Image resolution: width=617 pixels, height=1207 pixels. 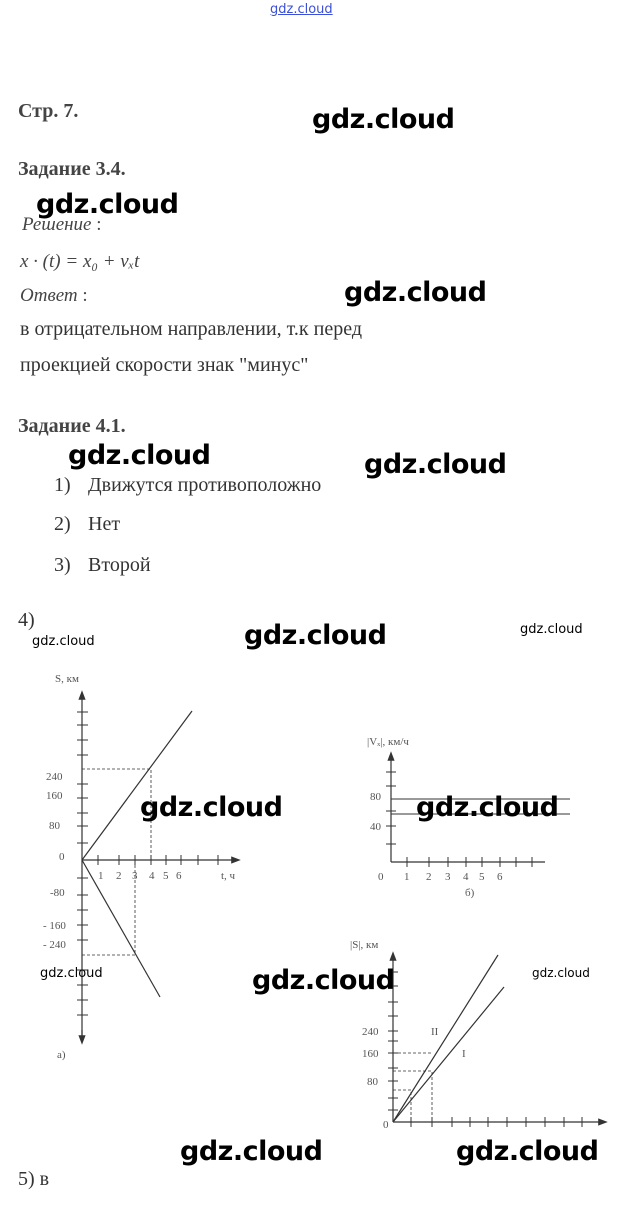 I want to click on answer-label: Ответ :, so click(x=54, y=295).